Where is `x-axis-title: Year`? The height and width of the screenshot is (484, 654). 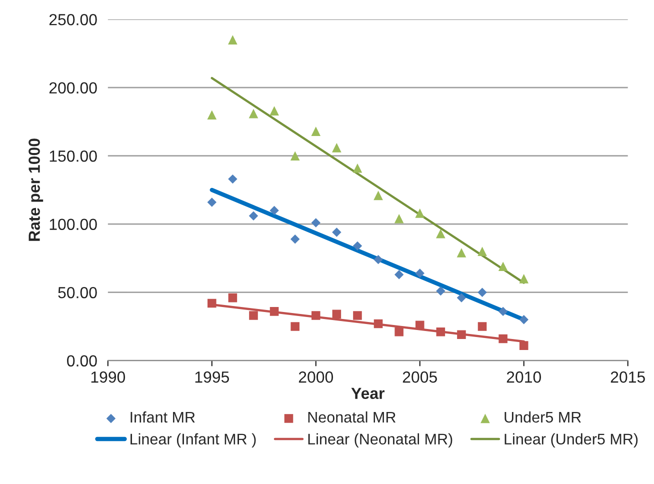
x-axis-title: Year is located at coordinates (368, 394).